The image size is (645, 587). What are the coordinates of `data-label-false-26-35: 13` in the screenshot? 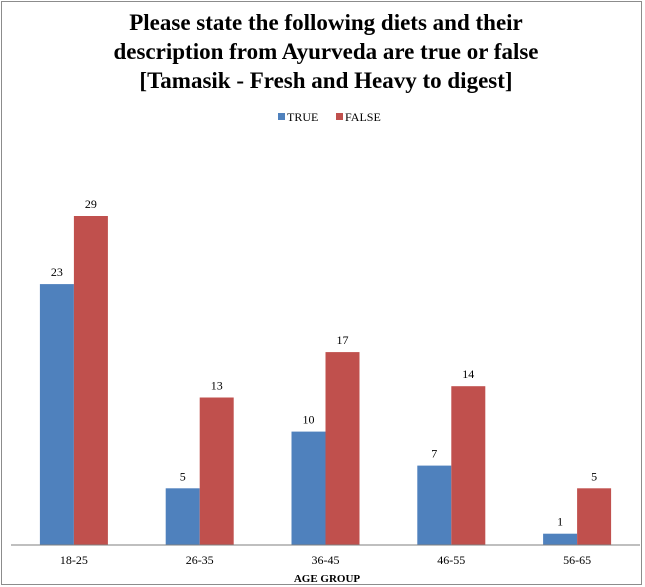 It's located at (217, 386).